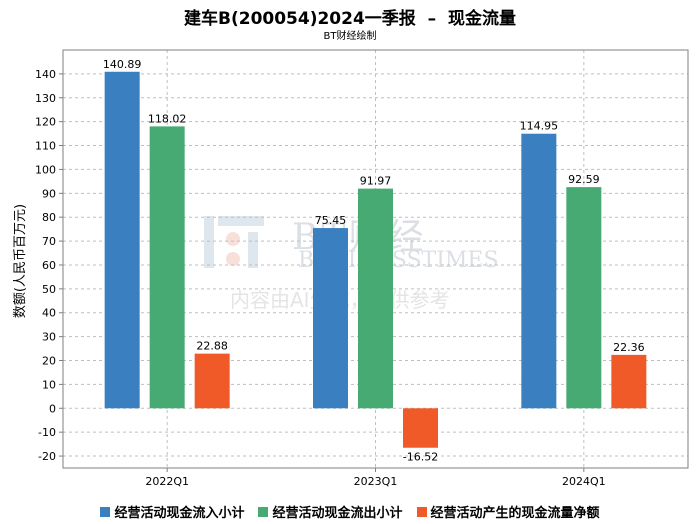  What do you see at coordinates (49, 241) in the screenshot?
I see `y-tick-label: 70` at bounding box center [49, 241].